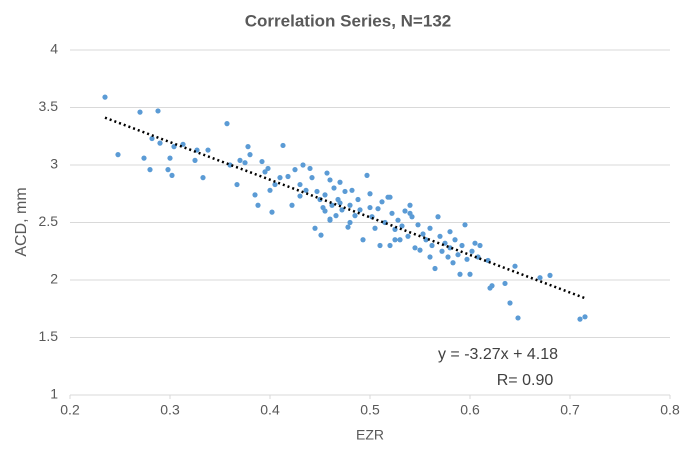 The image size is (697, 449). I want to click on y-axis-label: ACD, mm, so click(21, 221).